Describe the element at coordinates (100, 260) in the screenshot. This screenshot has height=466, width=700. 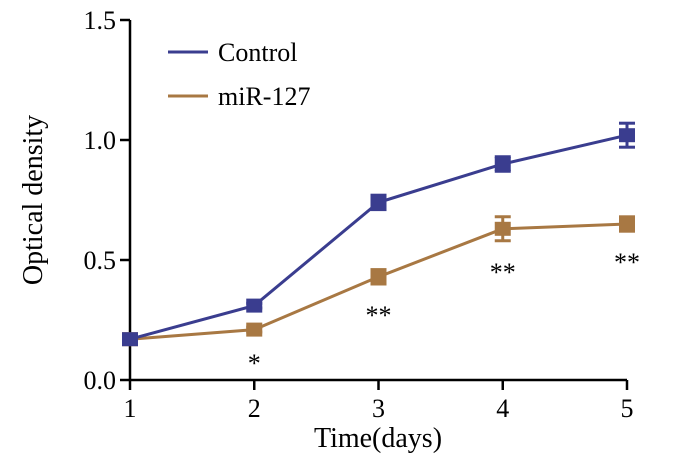
I see `y-tick-label: 0.5` at that location.